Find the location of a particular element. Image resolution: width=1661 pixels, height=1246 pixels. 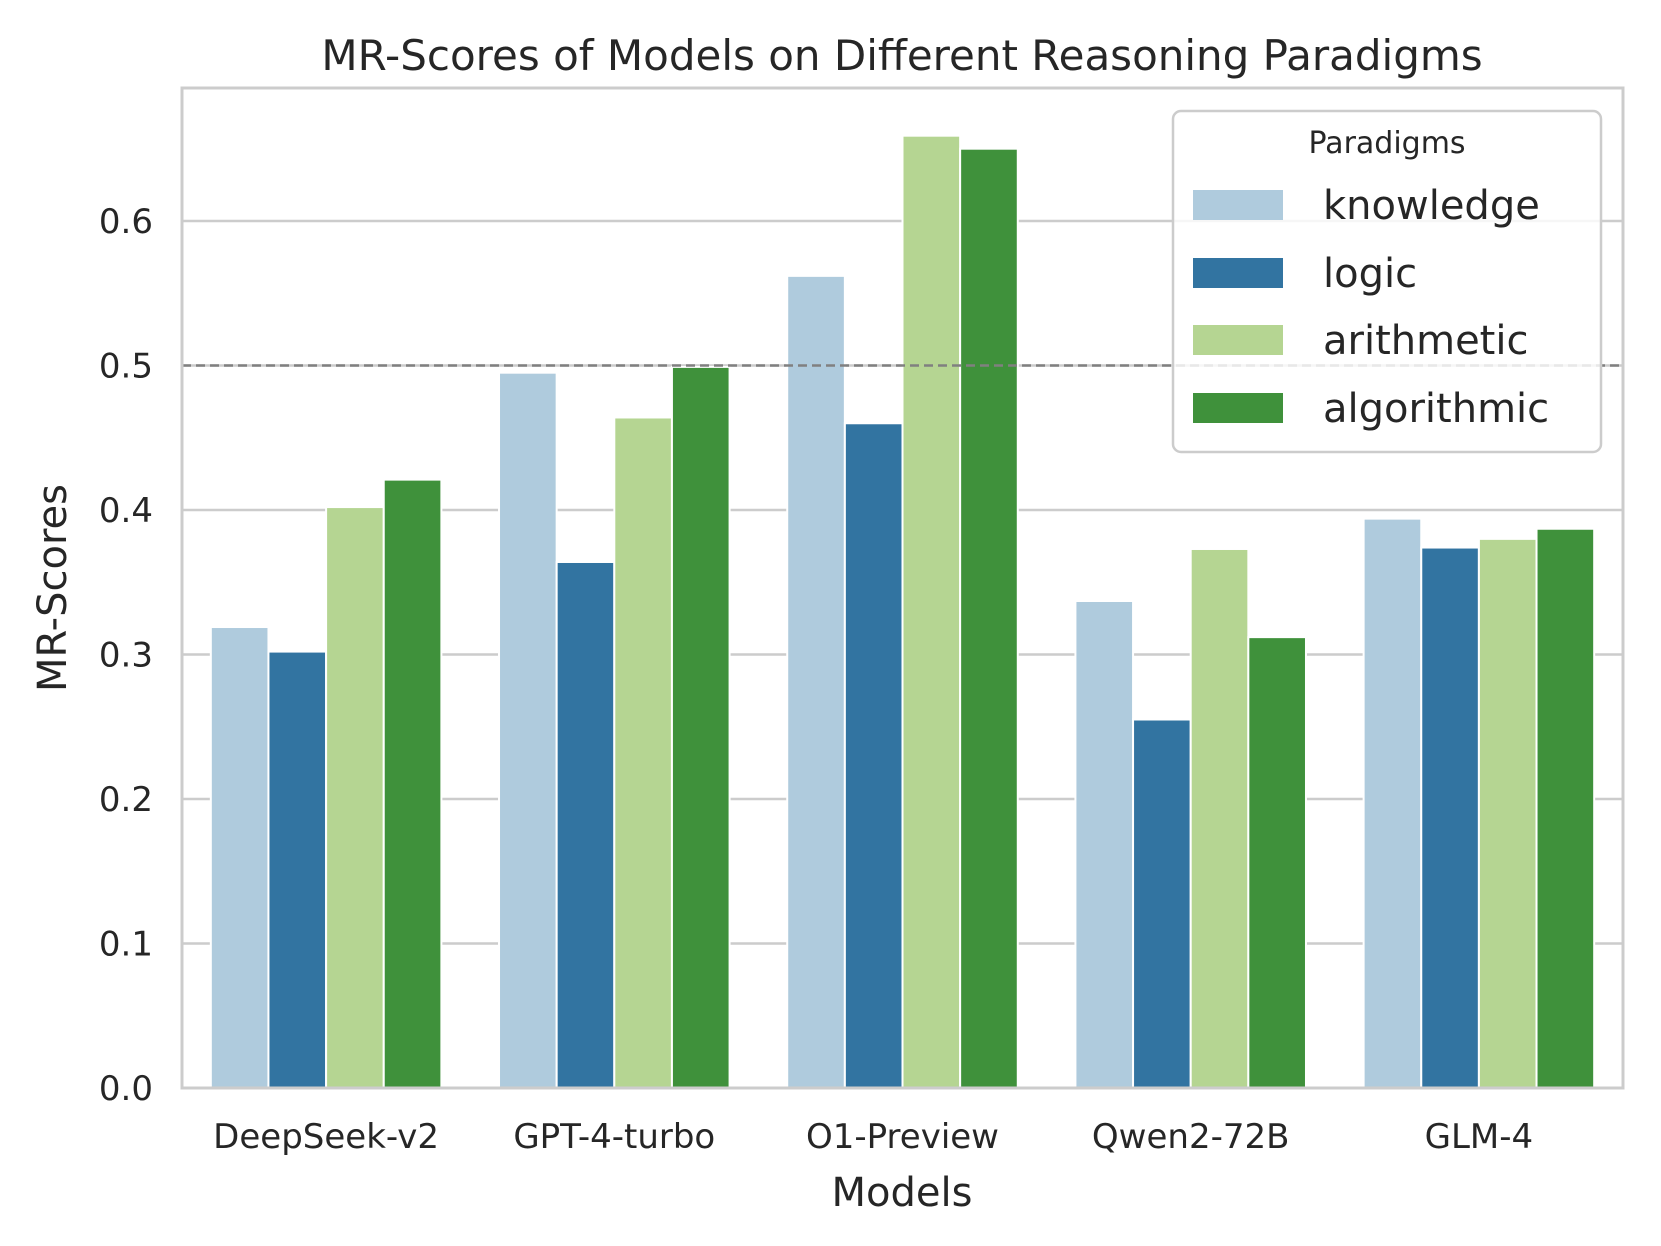

legend-item-logic: logic is located at coordinates (1305, 274).